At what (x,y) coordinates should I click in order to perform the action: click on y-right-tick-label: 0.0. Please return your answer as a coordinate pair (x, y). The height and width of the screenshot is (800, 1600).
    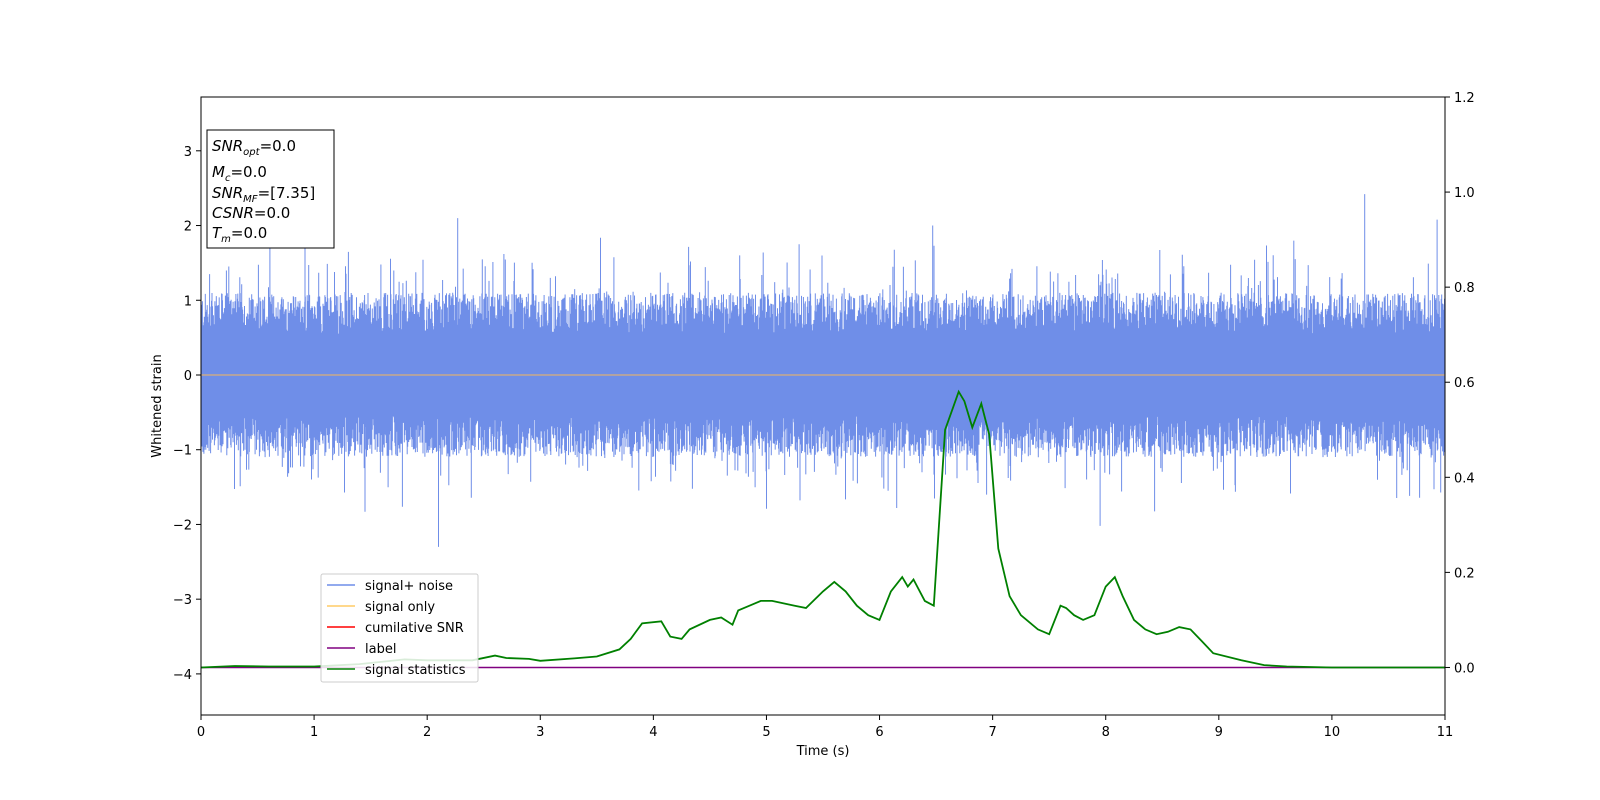
    Looking at the image, I should click on (1464, 668).